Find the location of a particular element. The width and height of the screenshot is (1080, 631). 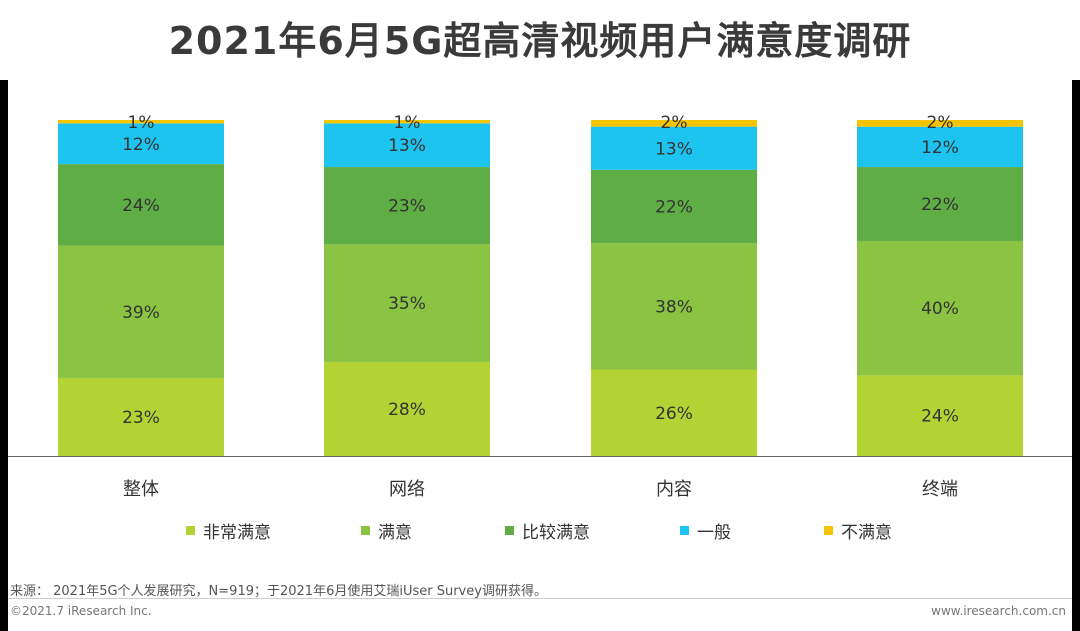

data-label: 26% is located at coordinates (674, 414).